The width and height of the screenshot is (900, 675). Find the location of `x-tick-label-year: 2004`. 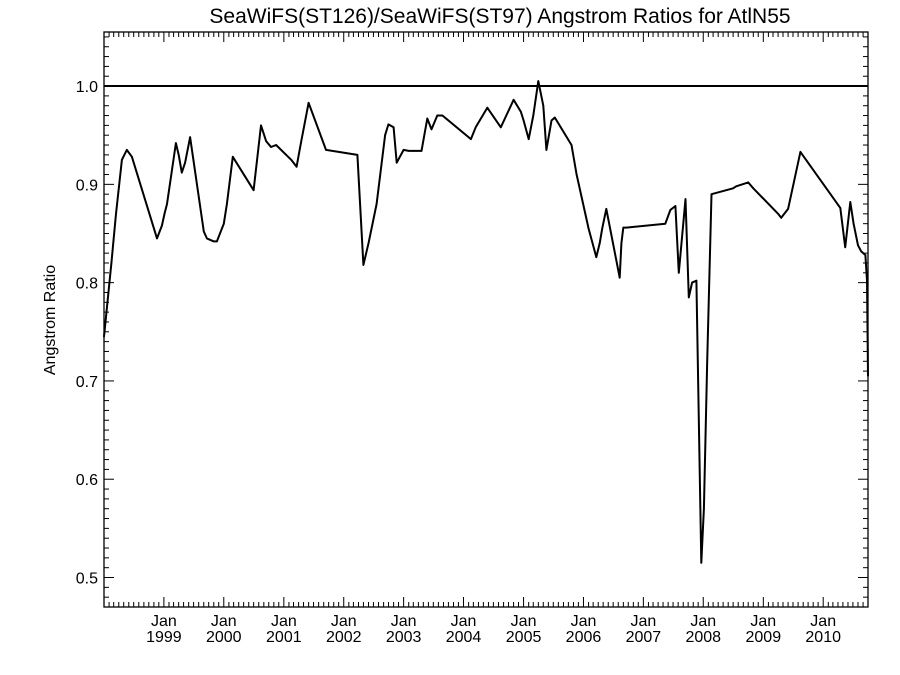

x-tick-label-year: 2004 is located at coordinates (464, 637).